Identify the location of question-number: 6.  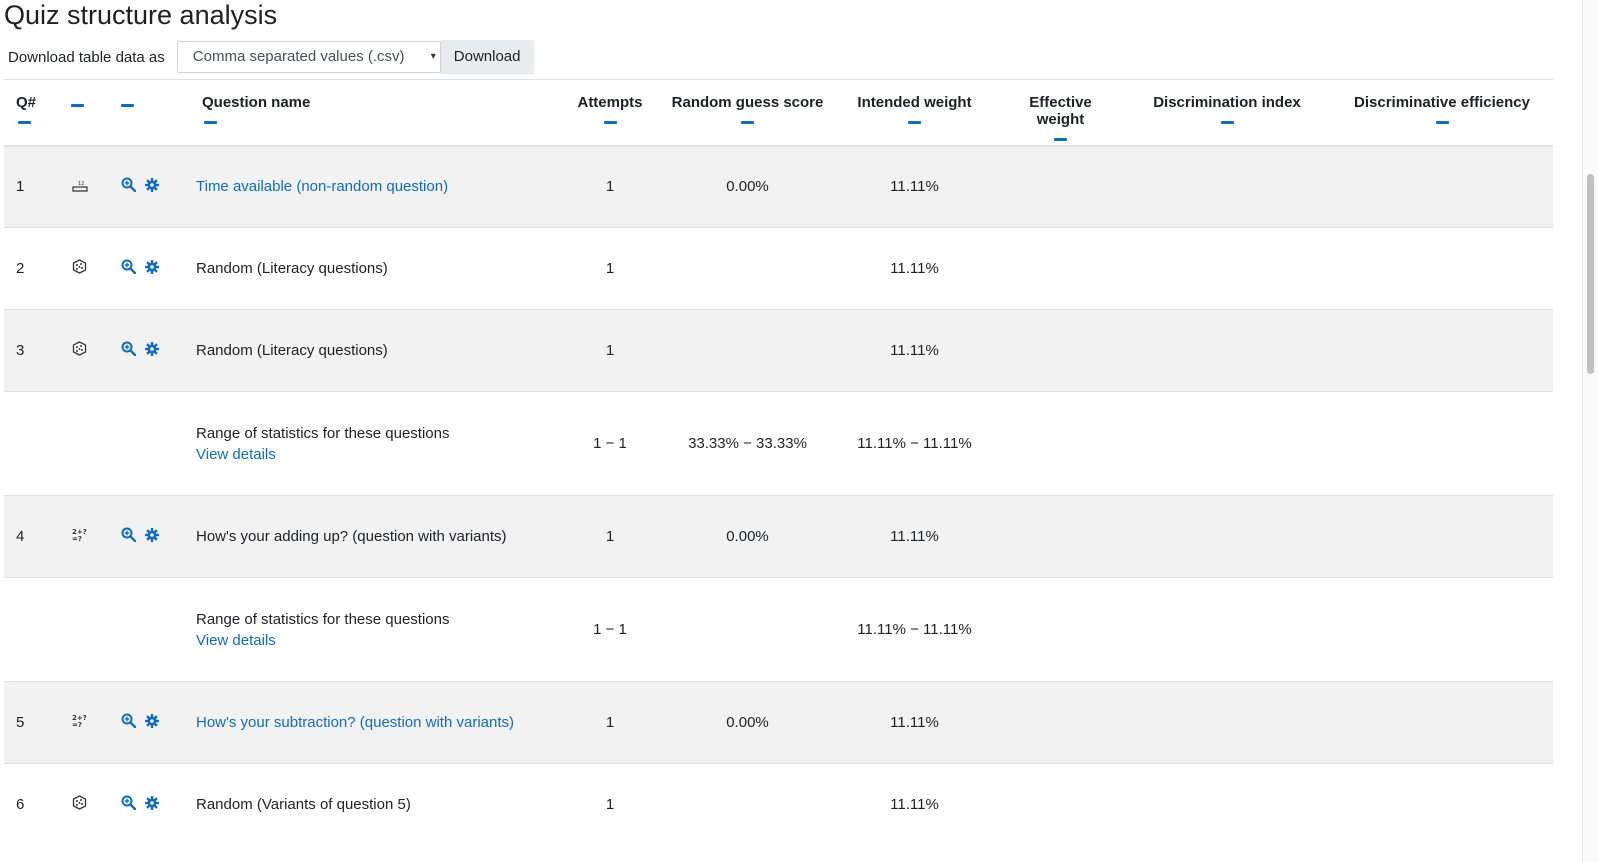
(20, 805).